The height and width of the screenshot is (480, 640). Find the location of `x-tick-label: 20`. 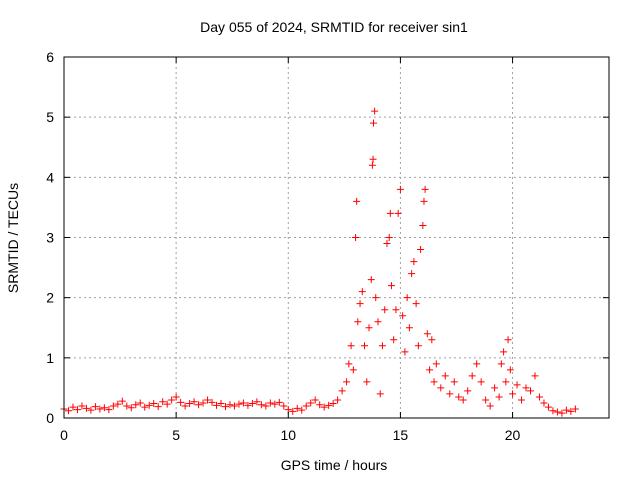

x-tick-label: 20 is located at coordinates (513, 435).